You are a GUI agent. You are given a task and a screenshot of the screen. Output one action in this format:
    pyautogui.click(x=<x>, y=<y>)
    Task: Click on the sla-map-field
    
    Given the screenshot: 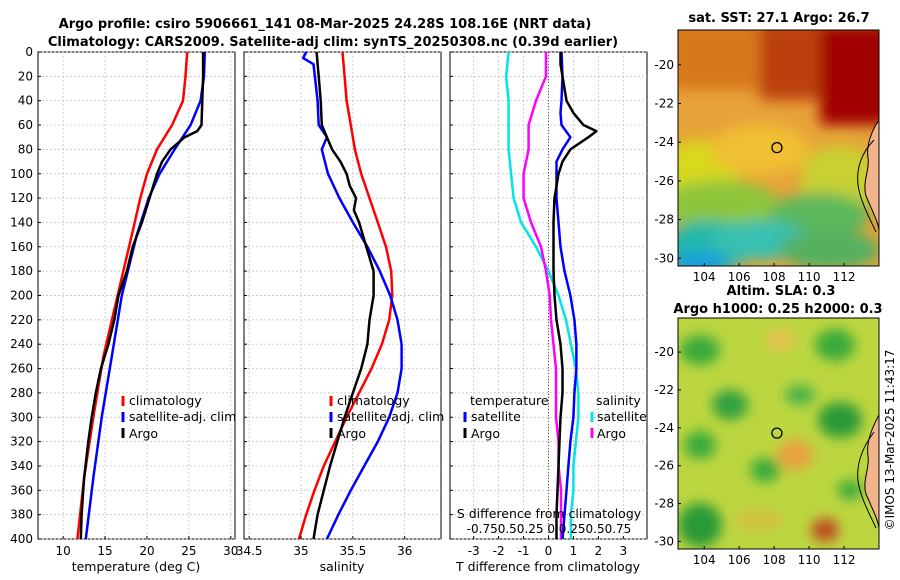 What is the action you would take?
    pyautogui.click(x=770, y=438)
    